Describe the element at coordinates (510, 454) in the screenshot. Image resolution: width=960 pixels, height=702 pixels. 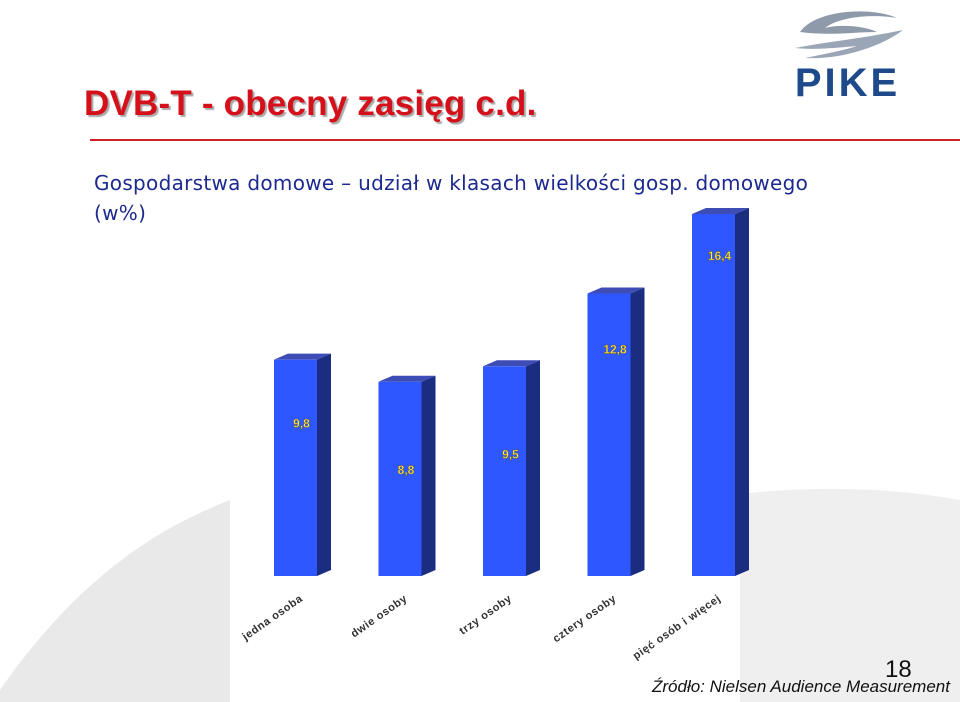
I see `bar-value-label: 9,5` at that location.